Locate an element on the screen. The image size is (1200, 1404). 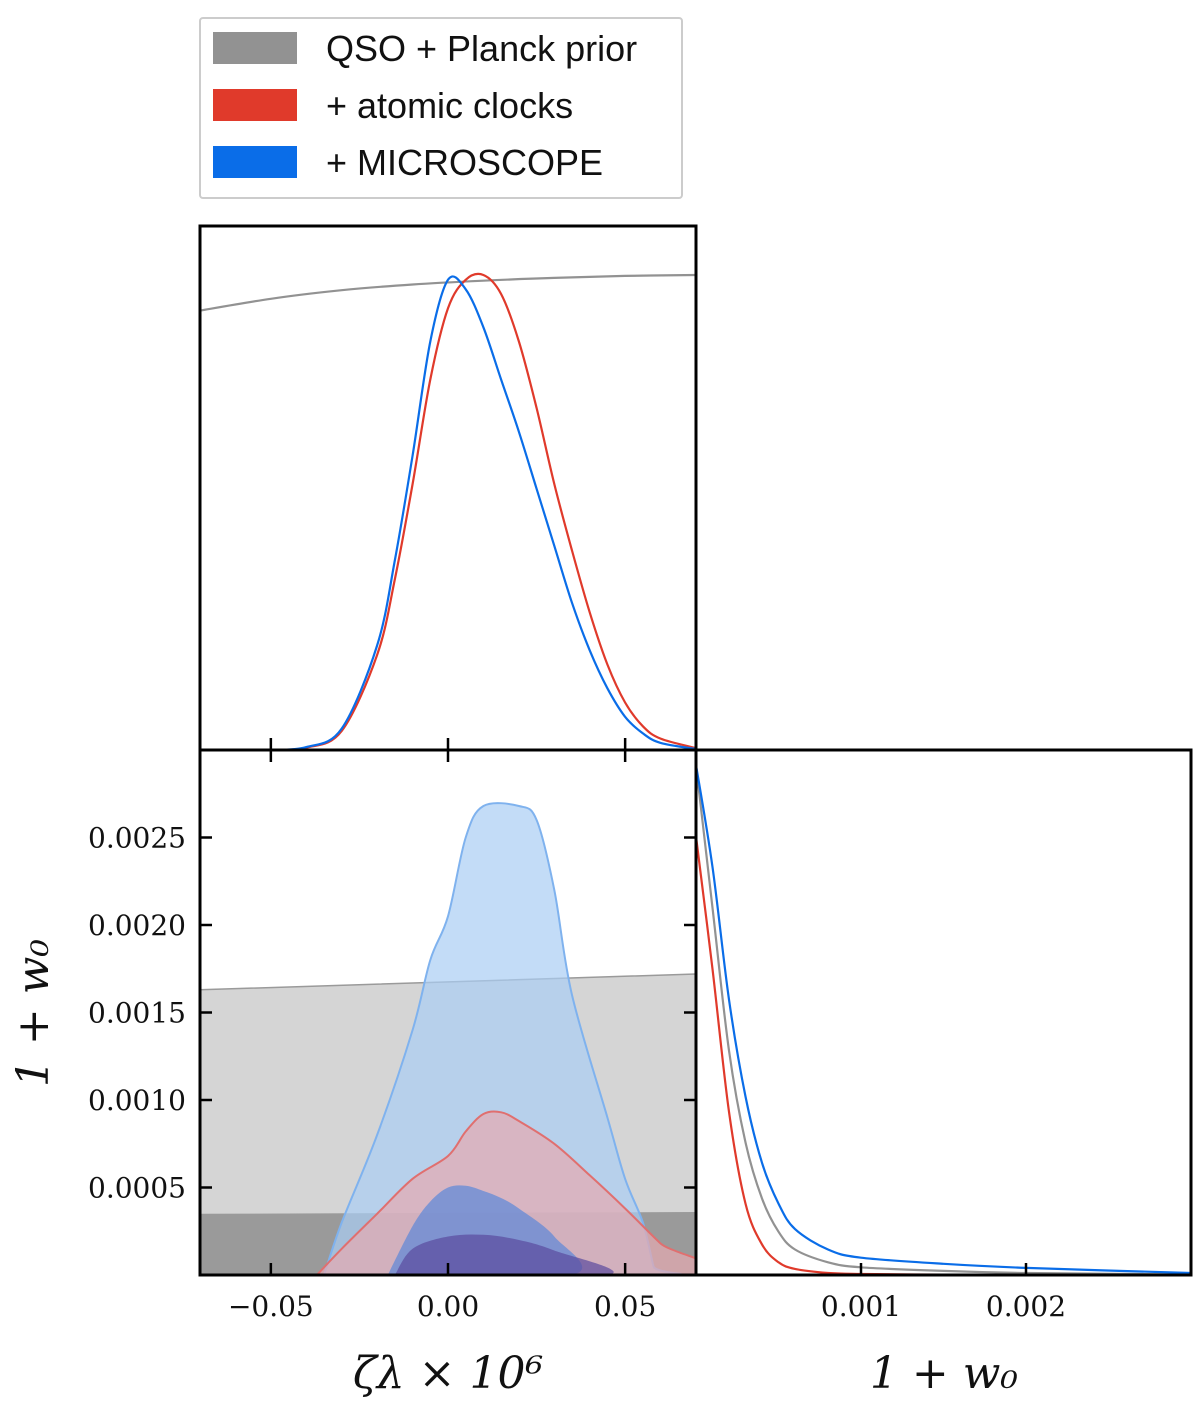
y-tick-label: 0.0020 is located at coordinates (137, 925).